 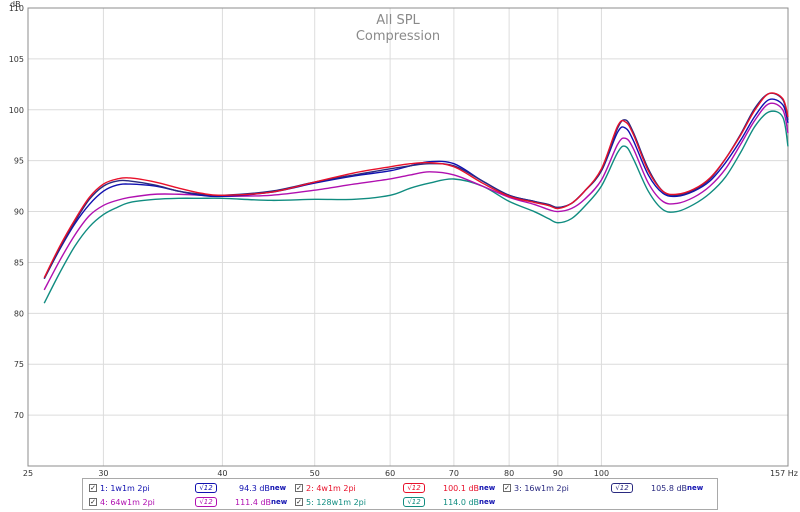 I want to click on legend-name-5: 5: 128w1m 2pi, so click(x=336, y=502).